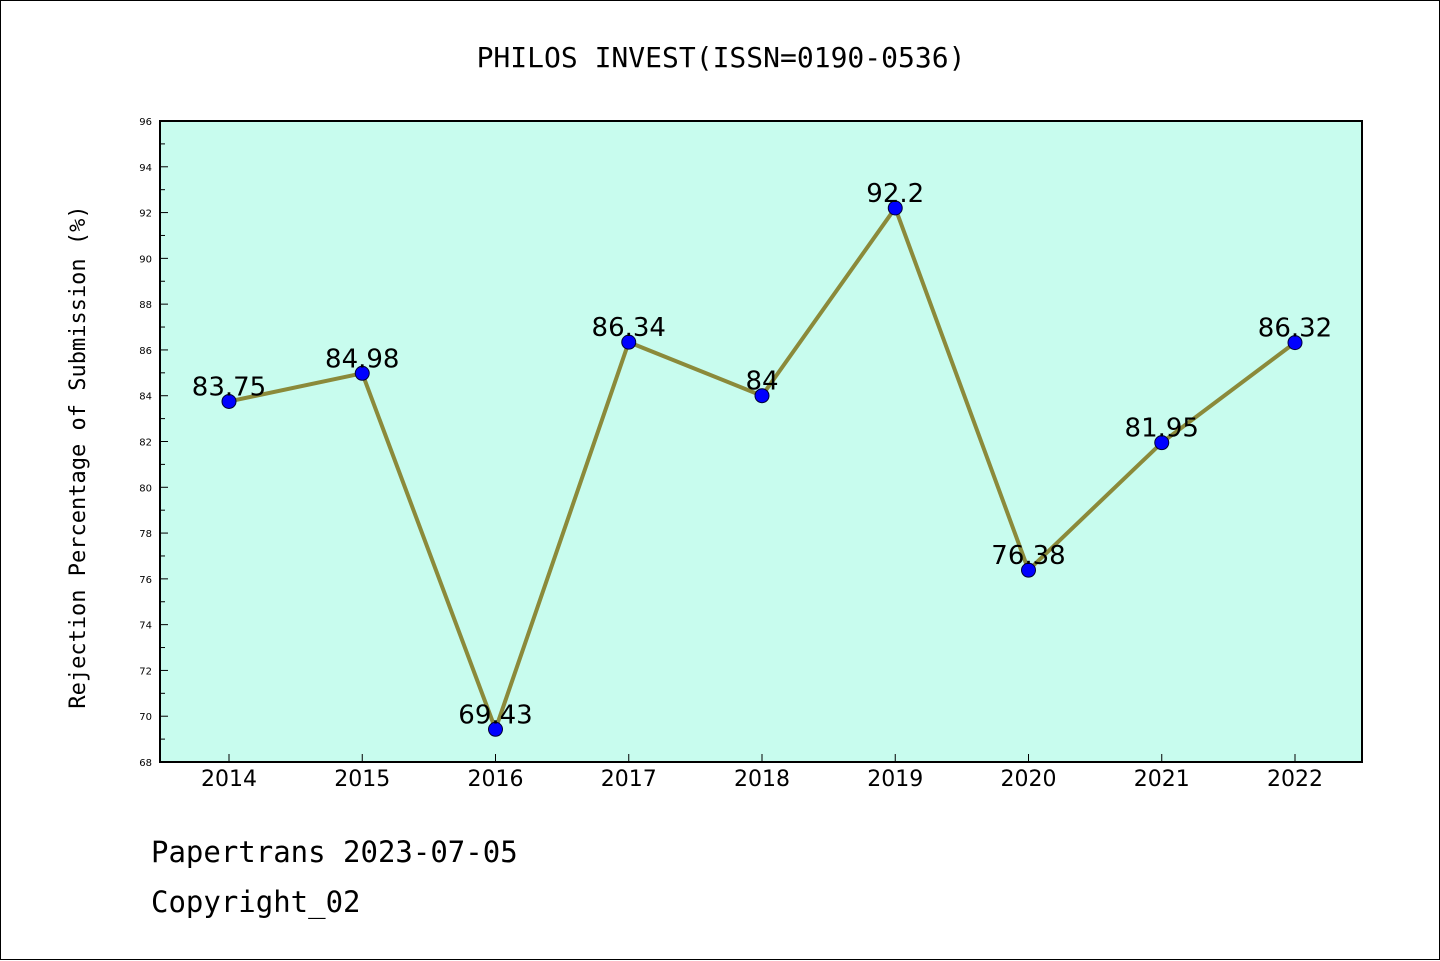 This screenshot has height=961, width=1440. I want to click on footer-copyright-line: Copyright_02, so click(256, 902).